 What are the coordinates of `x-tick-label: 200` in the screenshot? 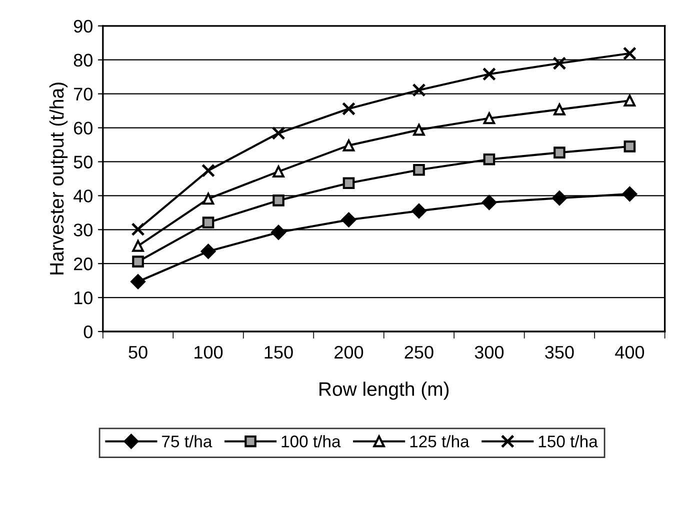 It's located at (349, 352).